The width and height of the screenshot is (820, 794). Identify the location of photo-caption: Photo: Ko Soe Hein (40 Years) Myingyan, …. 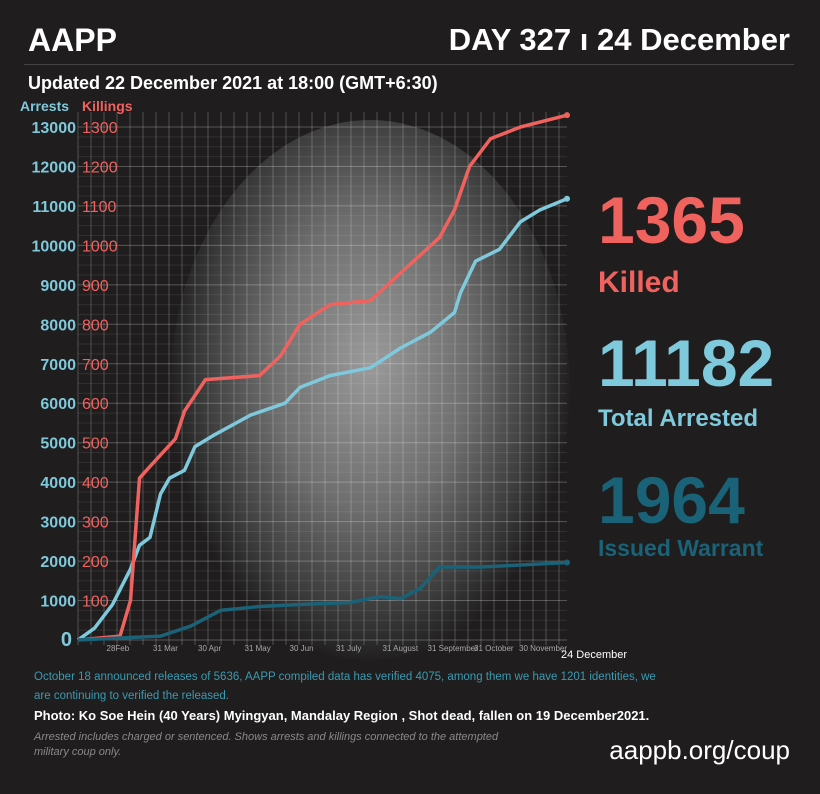
(342, 715).